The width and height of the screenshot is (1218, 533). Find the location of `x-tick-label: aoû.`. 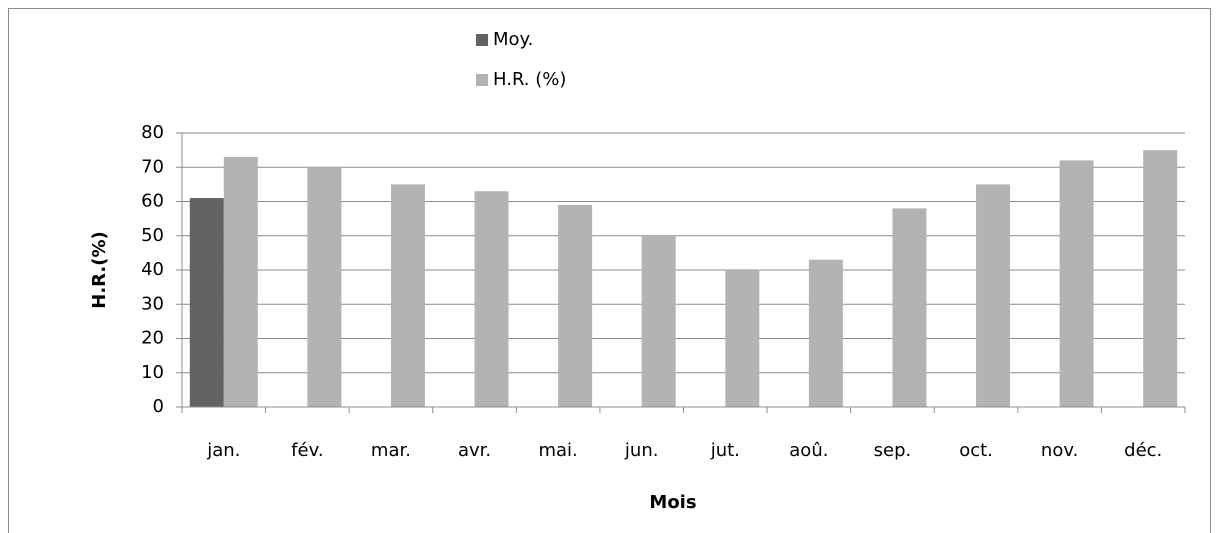

x-tick-label: aoû. is located at coordinates (808, 450).